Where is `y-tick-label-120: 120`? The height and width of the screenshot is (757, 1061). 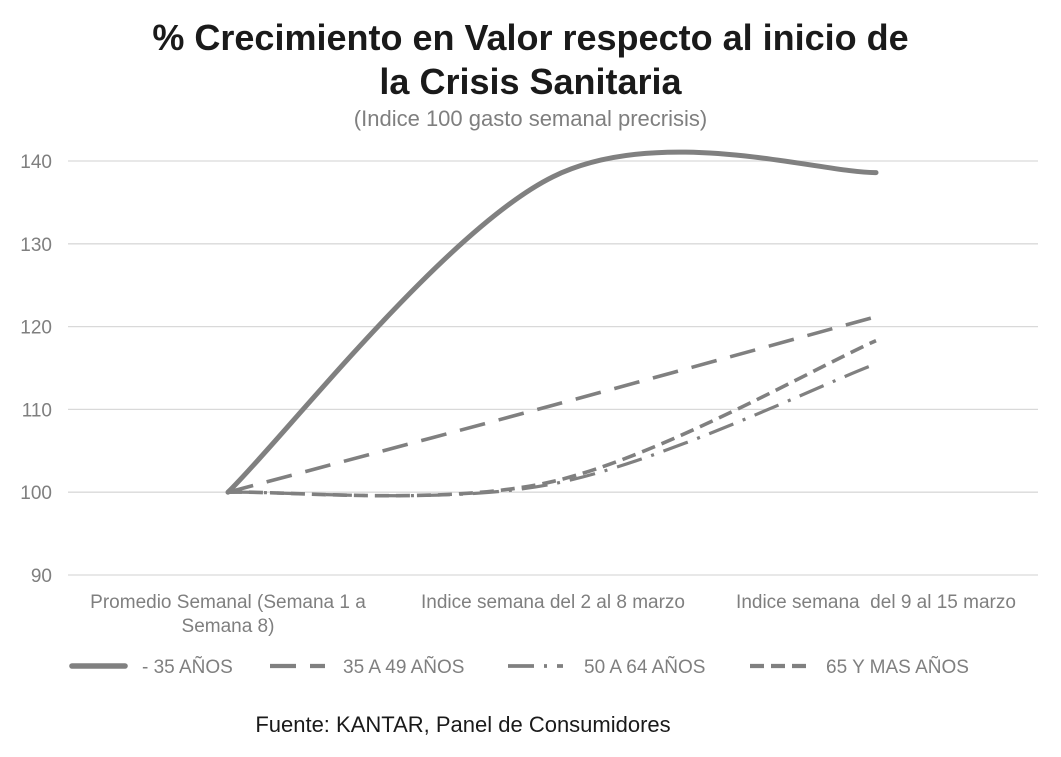 y-tick-label-120: 120 is located at coordinates (36, 328).